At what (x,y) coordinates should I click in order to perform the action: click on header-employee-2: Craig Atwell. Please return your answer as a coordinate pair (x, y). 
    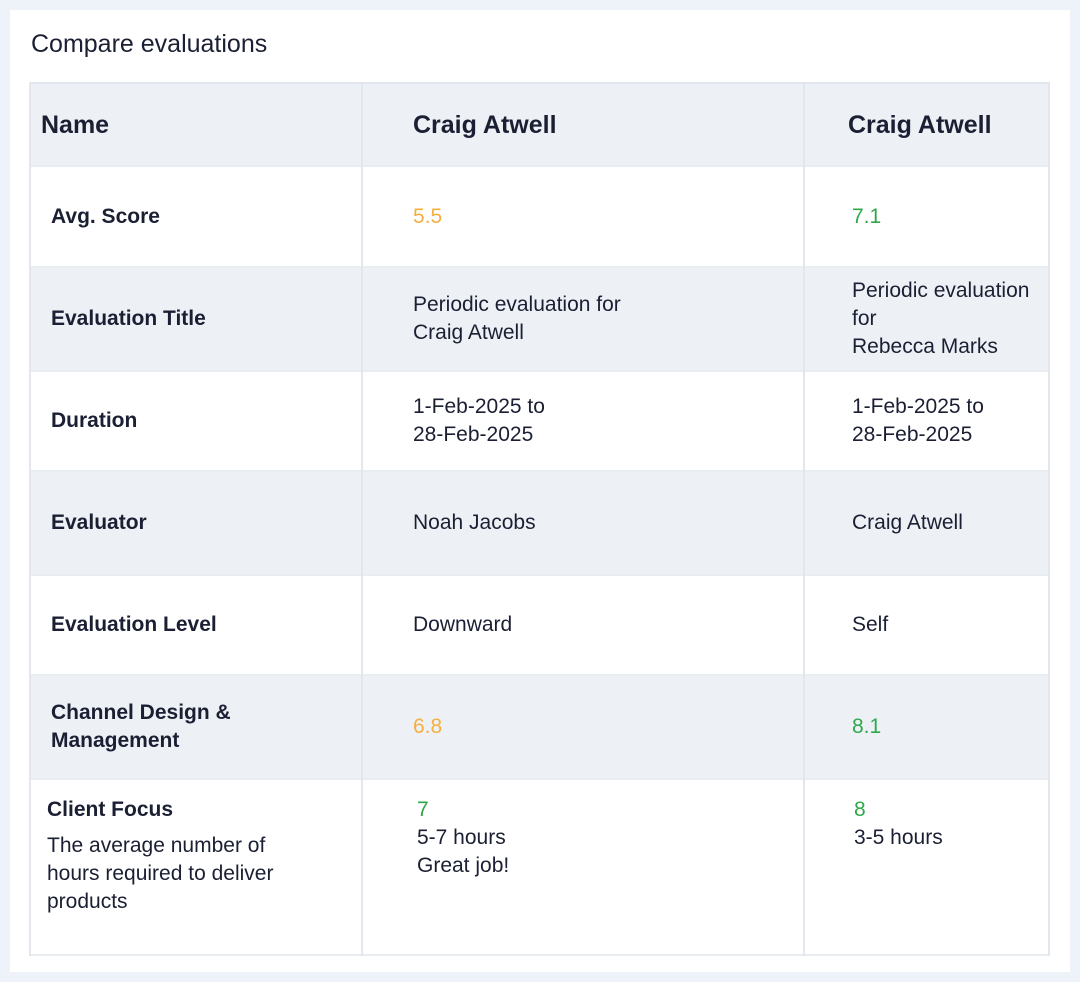
    Looking at the image, I should click on (926, 124).